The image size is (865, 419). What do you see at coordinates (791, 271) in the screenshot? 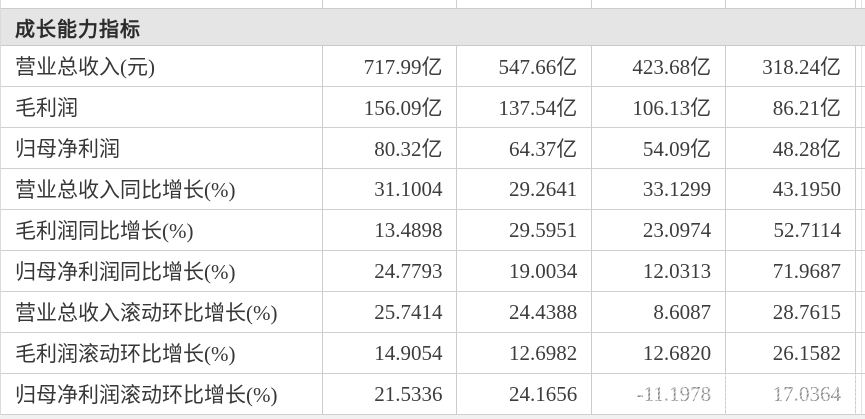
I see `value-cell: 71.9687` at bounding box center [791, 271].